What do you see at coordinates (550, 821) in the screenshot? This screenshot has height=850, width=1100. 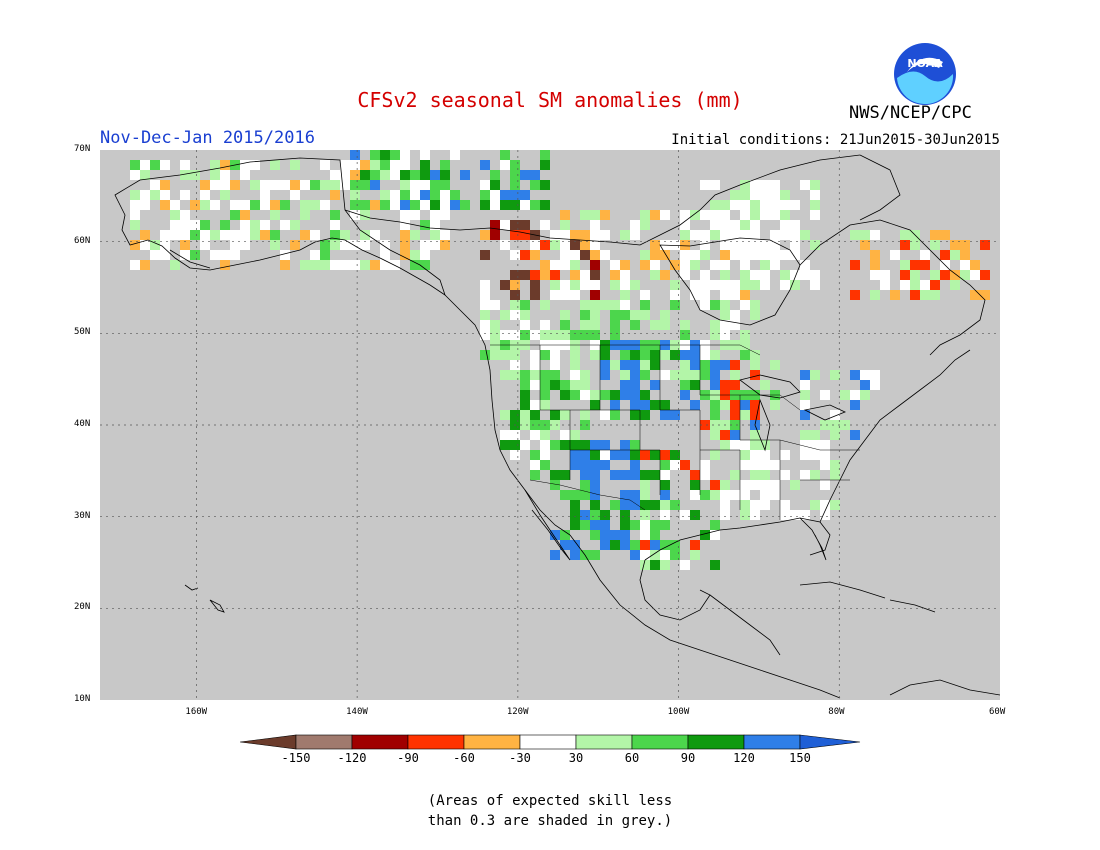 I see `skill-note-line2: than 0.3 are shaded in grey.)` at bounding box center [550, 821].